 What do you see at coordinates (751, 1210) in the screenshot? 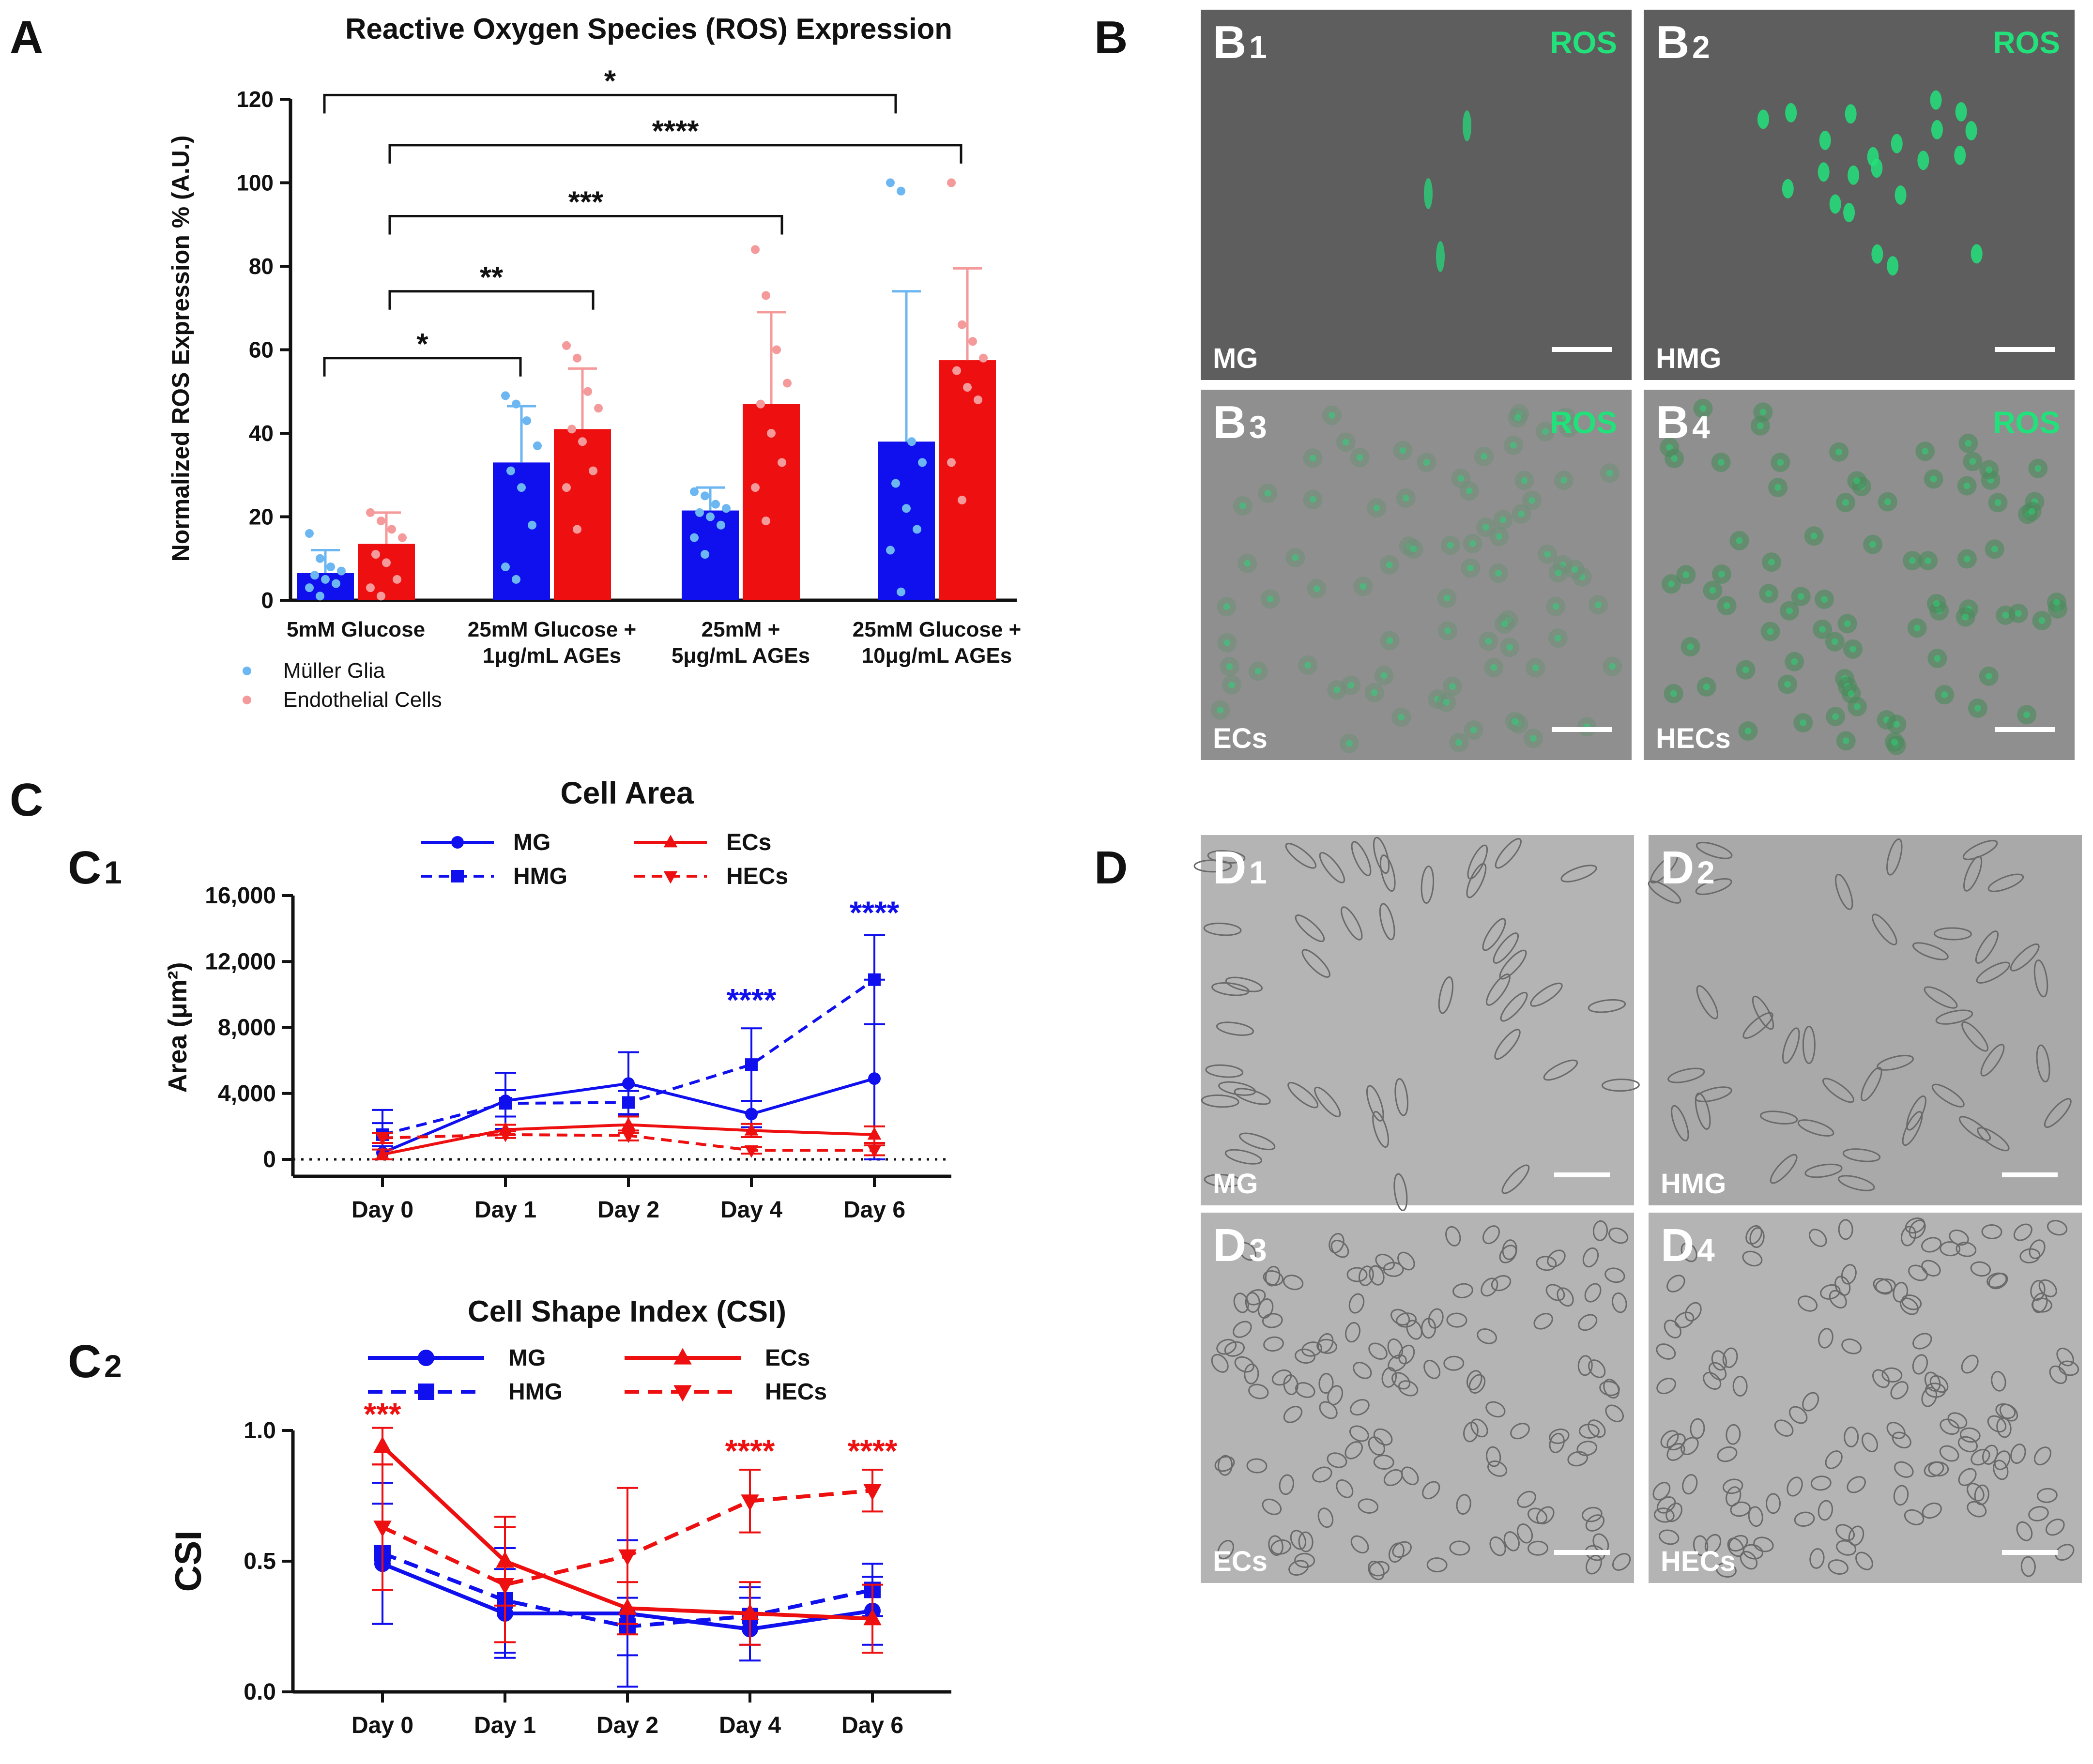
I see `x-tick-label: Day 4` at bounding box center [751, 1210].